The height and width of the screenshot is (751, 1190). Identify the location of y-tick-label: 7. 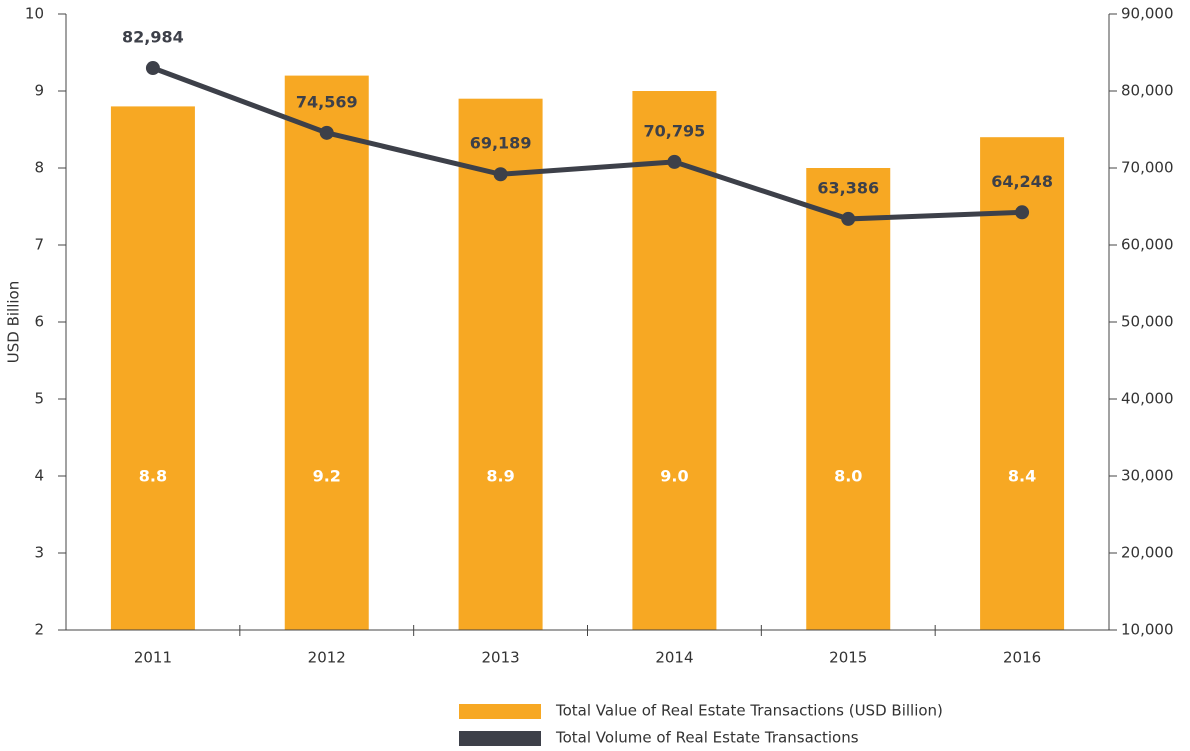
(39, 245).